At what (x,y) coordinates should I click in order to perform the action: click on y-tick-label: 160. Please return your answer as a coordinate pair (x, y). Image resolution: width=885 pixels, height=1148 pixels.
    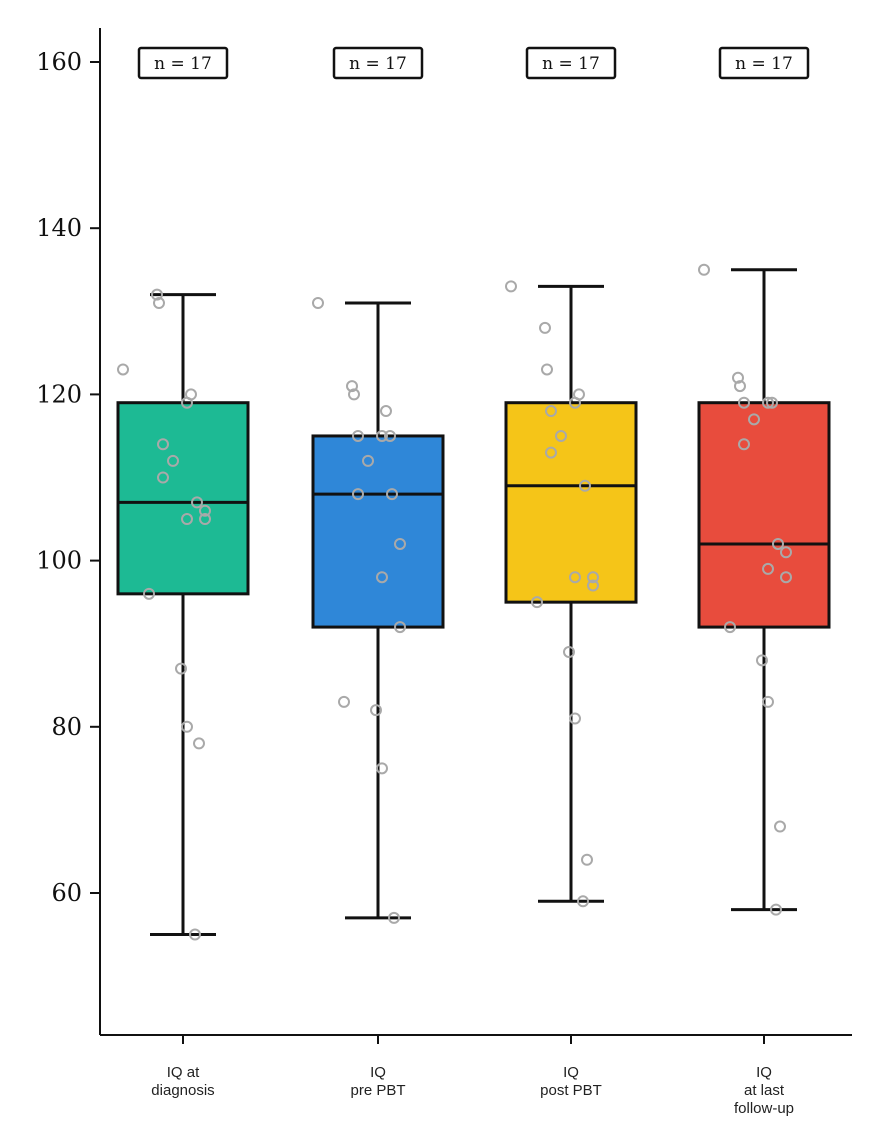
    Looking at the image, I should click on (59, 62).